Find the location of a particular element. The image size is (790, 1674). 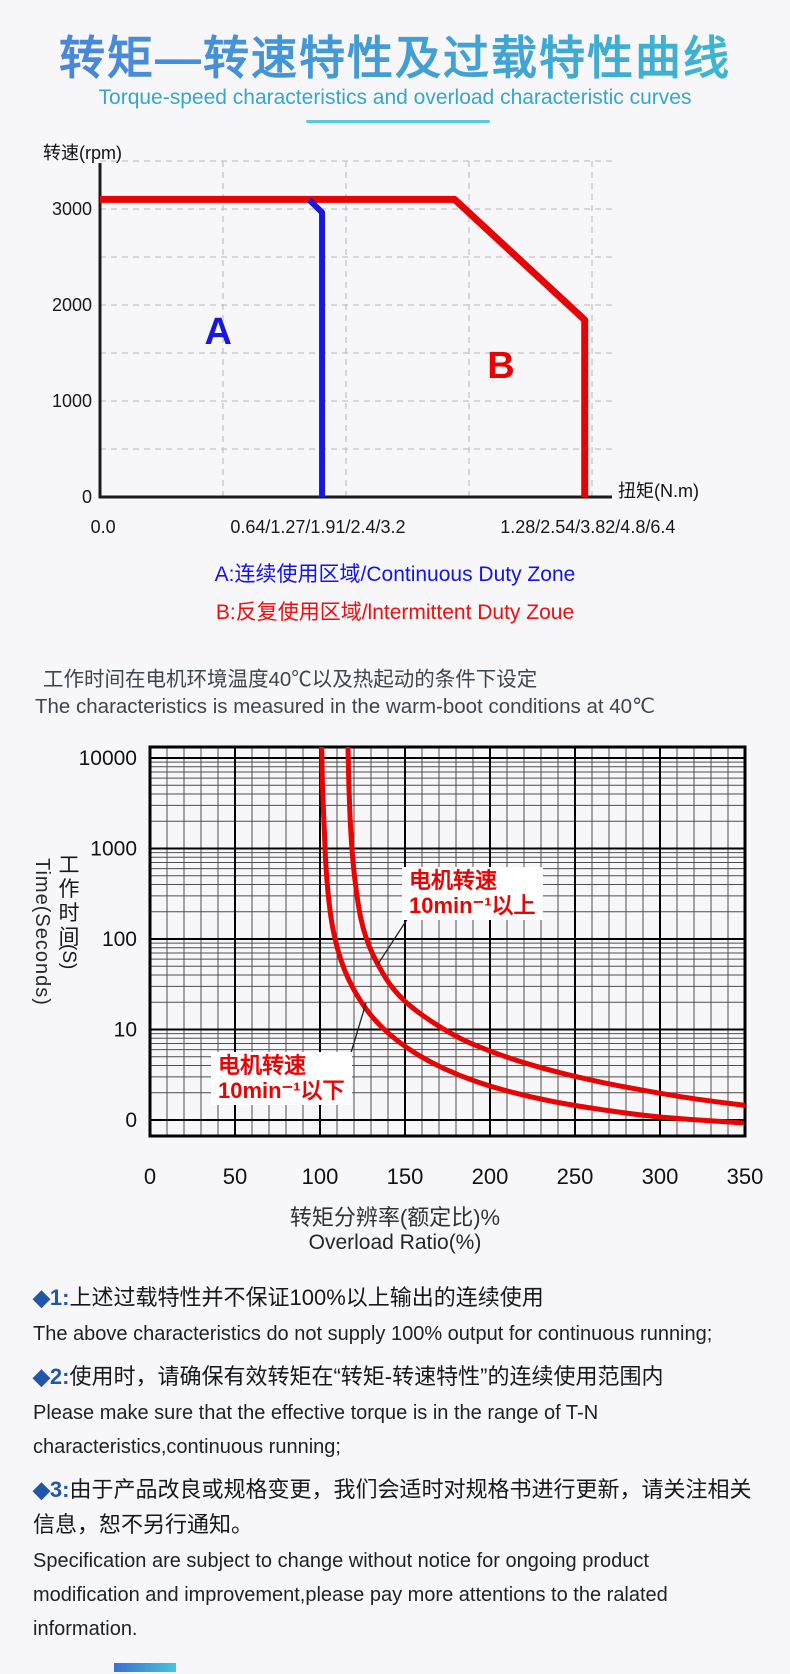

tn-axes is located at coordinates (355, 331).